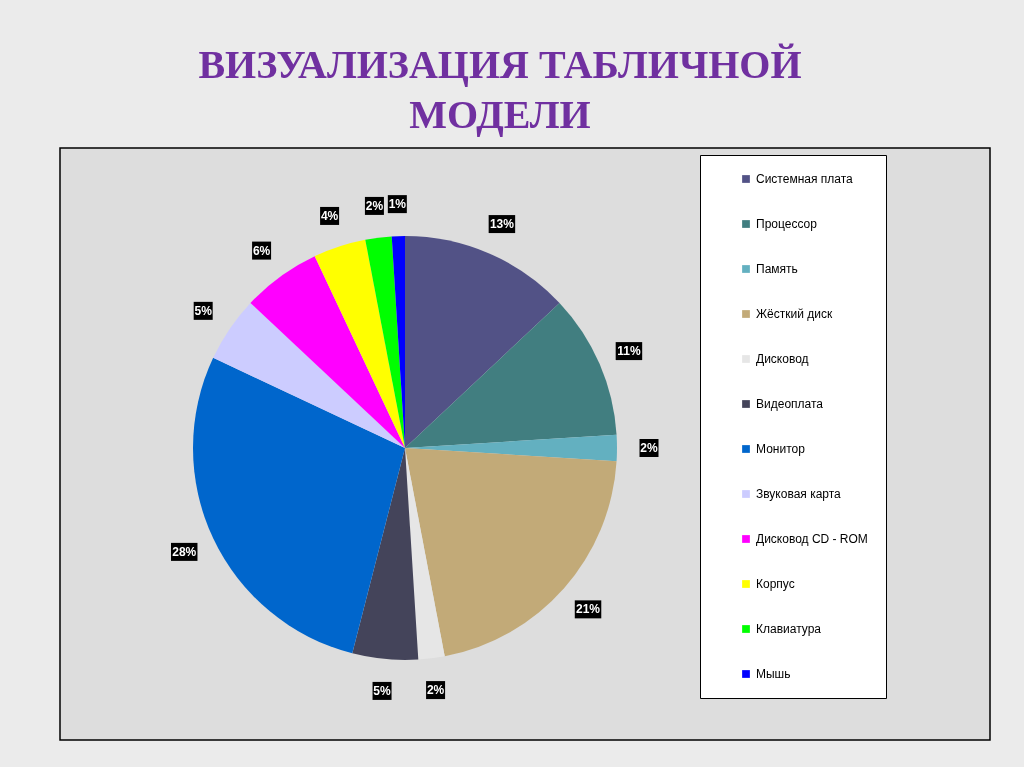  What do you see at coordinates (790, 404) in the screenshot?
I see `legend-label: Видеоплата` at bounding box center [790, 404].